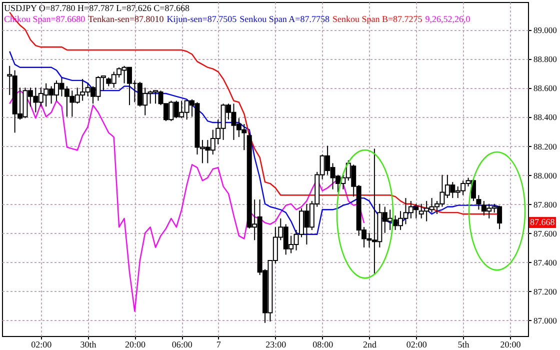  Describe the element at coordinates (545, 59) in the screenshot. I see `y-tick-label: 88.800` at that location.